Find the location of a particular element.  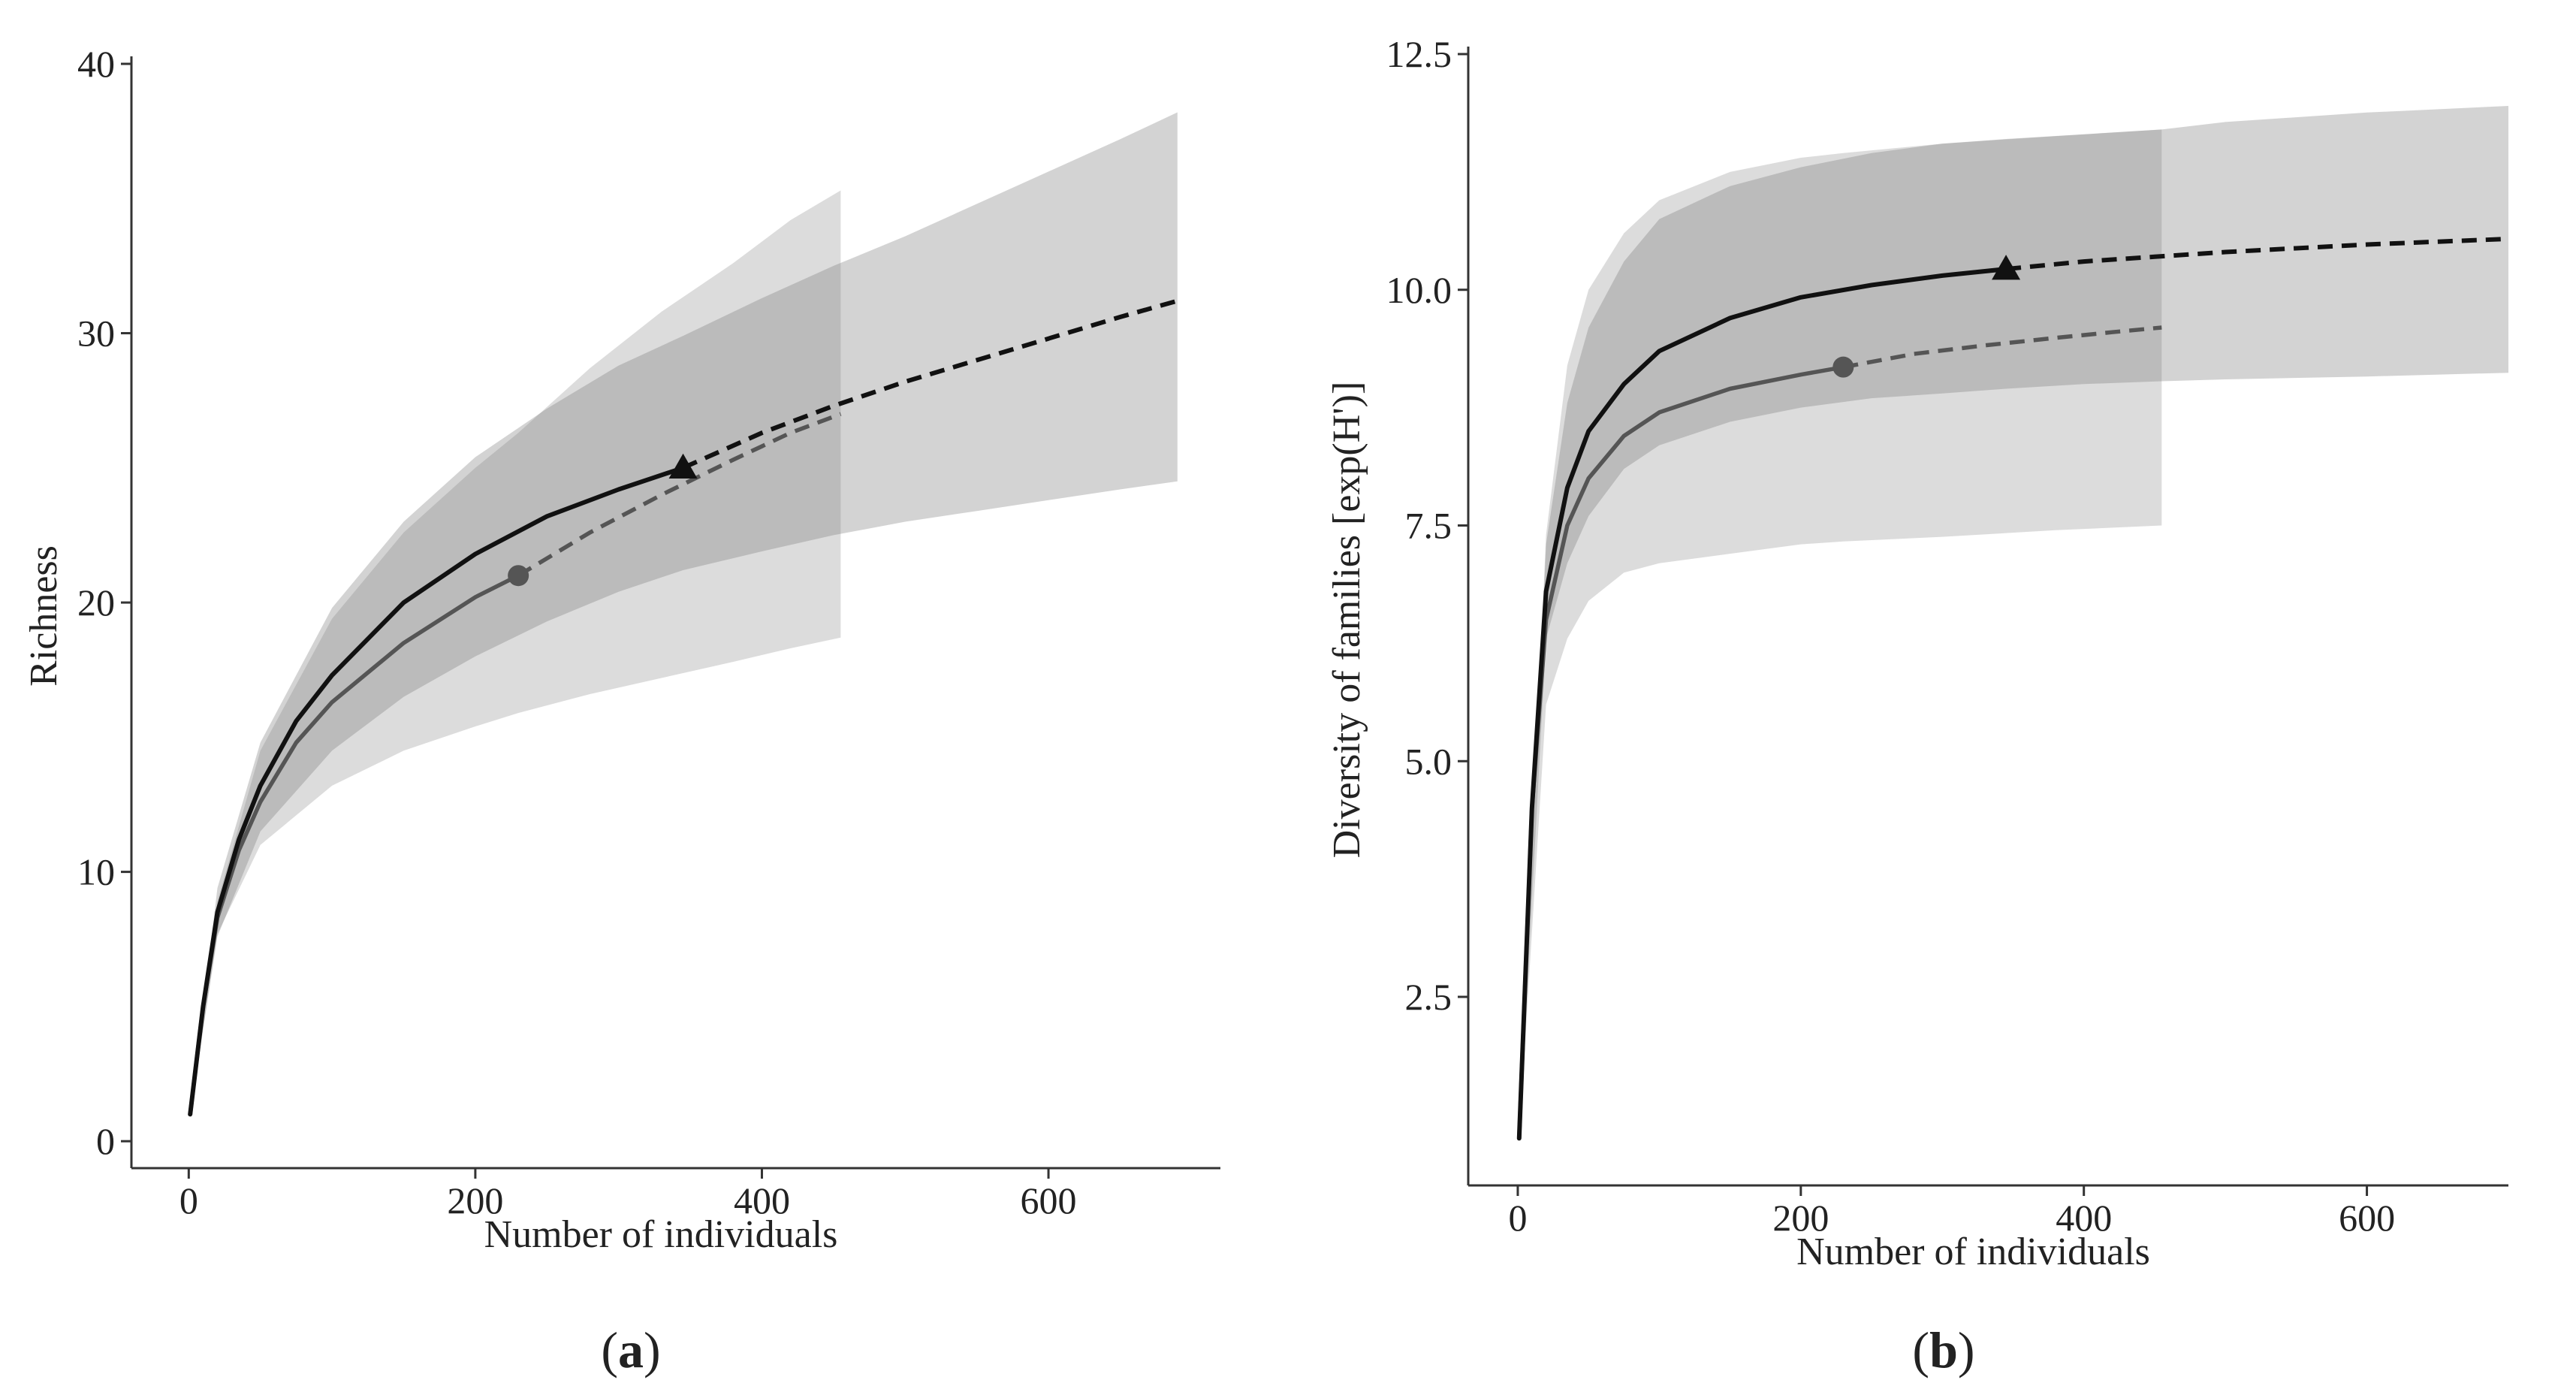

x-axis-title-a: Number of individuals is located at coordinates (661, 1235).